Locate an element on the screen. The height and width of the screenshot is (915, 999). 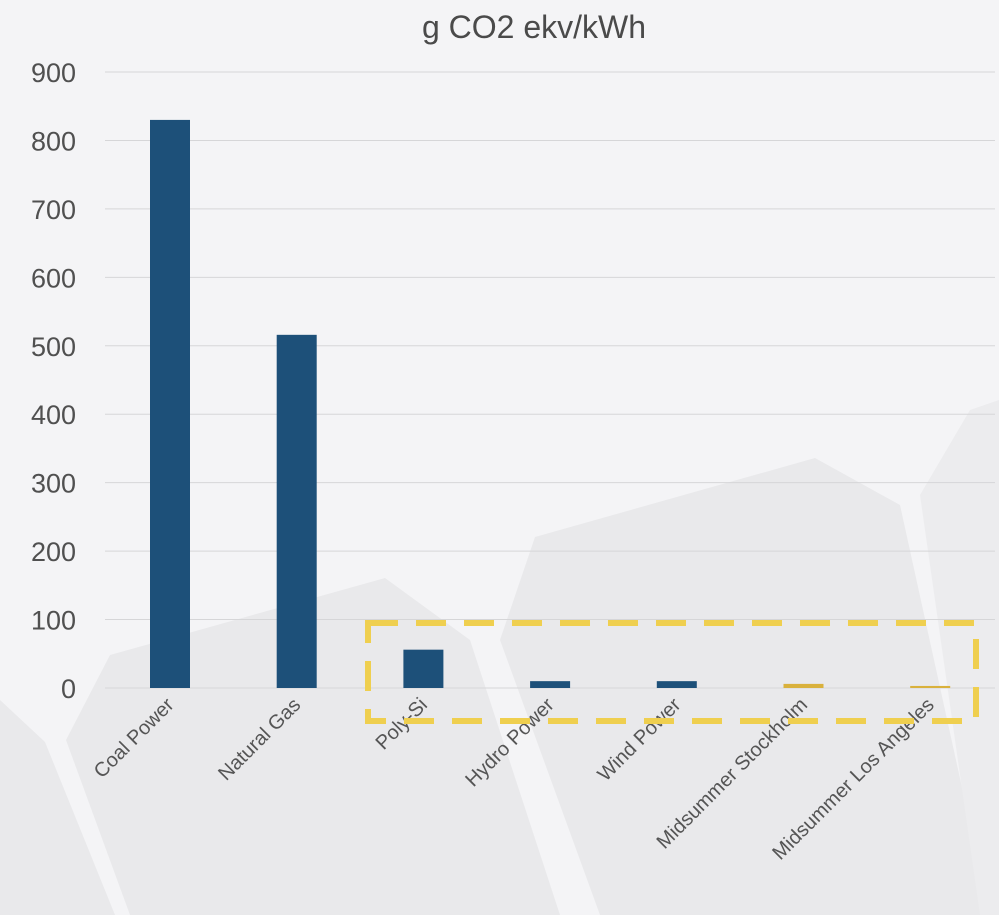
y-tick-label: 300 is located at coordinates (53, 484).